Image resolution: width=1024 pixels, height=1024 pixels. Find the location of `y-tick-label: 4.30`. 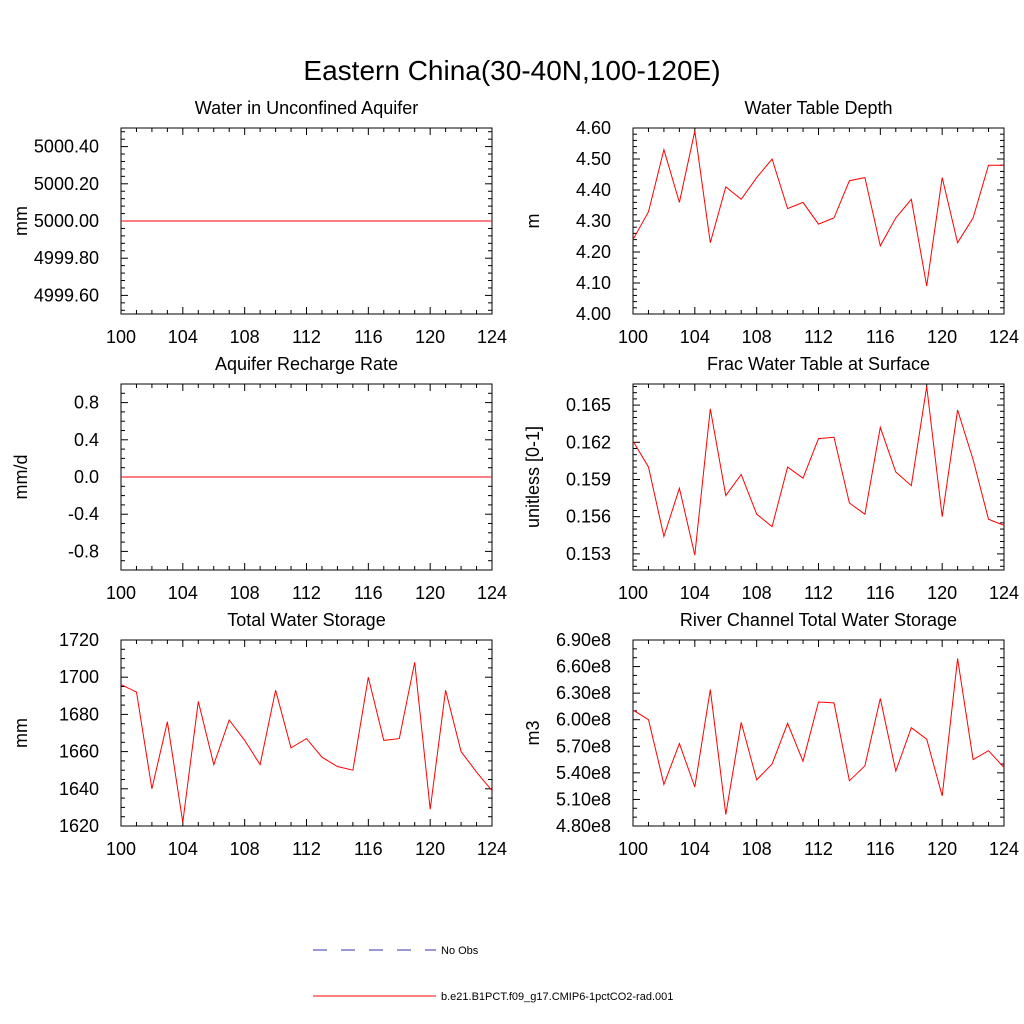

y-tick-label: 4.30 is located at coordinates (593, 221).